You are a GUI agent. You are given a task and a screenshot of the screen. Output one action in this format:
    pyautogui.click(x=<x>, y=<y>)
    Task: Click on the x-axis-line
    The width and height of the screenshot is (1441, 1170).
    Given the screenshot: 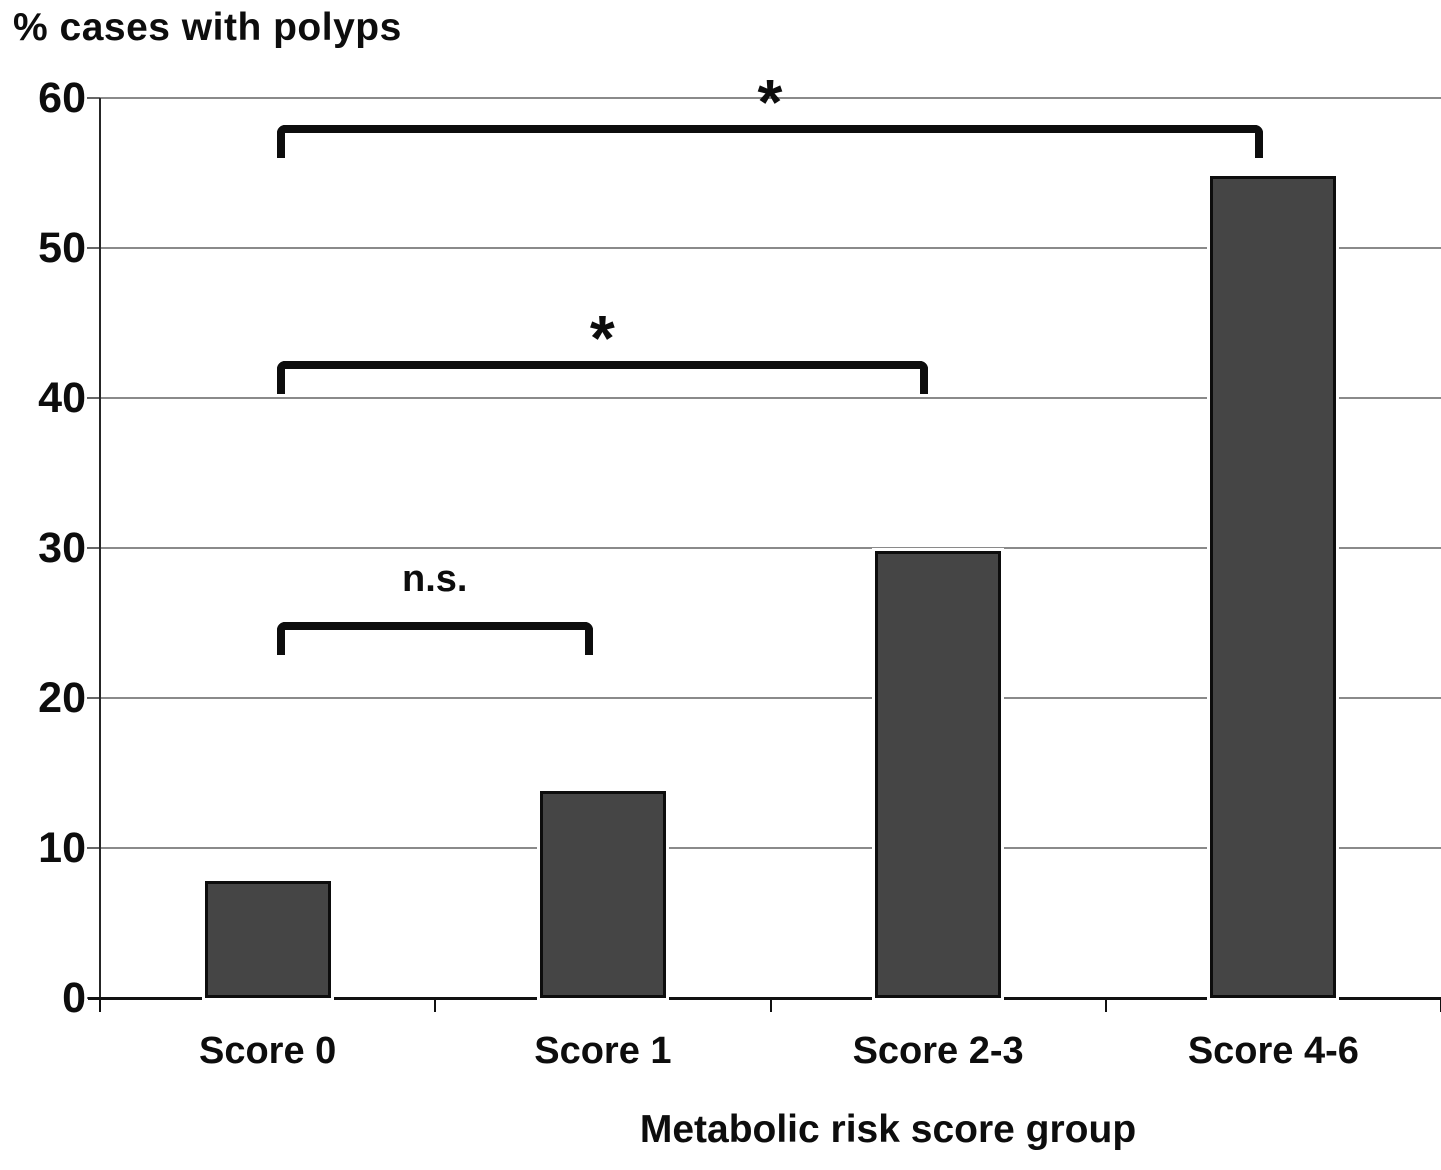 What is the action you would take?
    pyautogui.click(x=764, y=998)
    